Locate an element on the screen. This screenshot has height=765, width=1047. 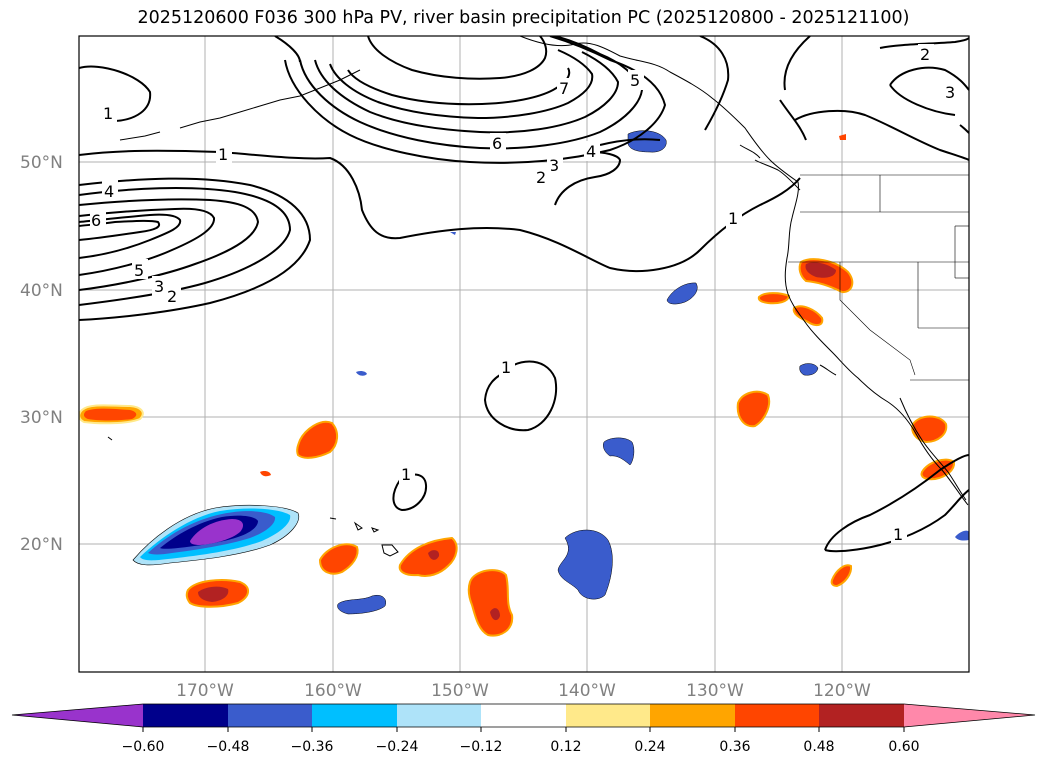
colorbar-extend-low is located at coordinates (77, 715).